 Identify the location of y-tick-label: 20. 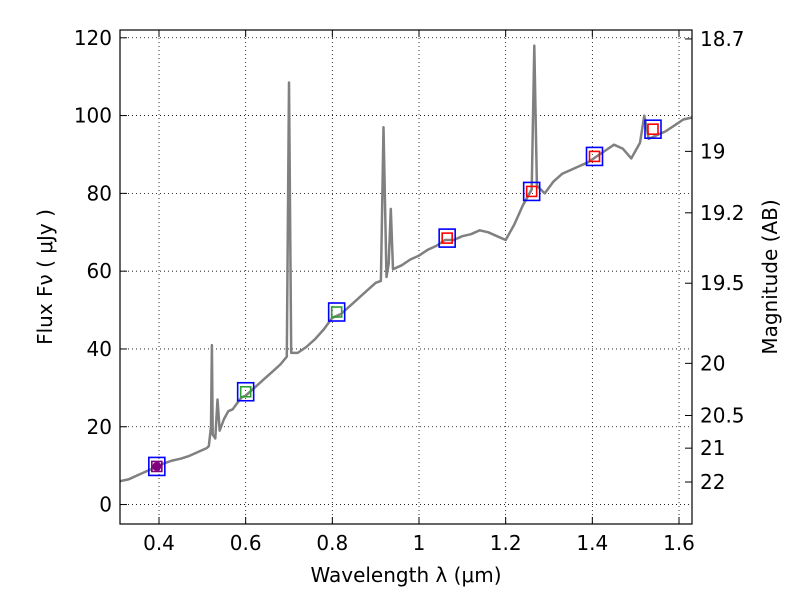
(99, 427).